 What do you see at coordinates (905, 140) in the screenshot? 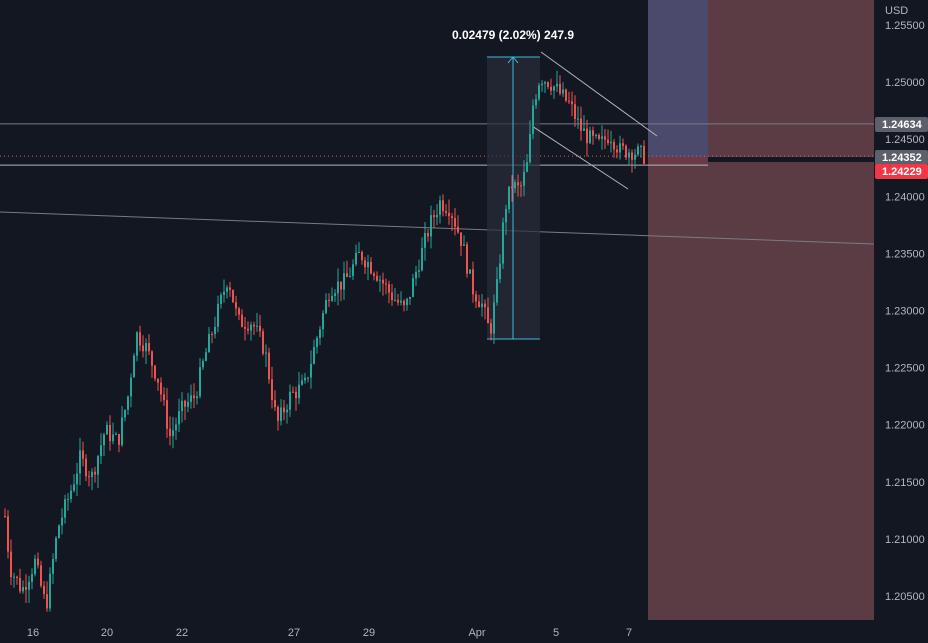
I see `price-tick-label: 1.24500` at bounding box center [905, 140].